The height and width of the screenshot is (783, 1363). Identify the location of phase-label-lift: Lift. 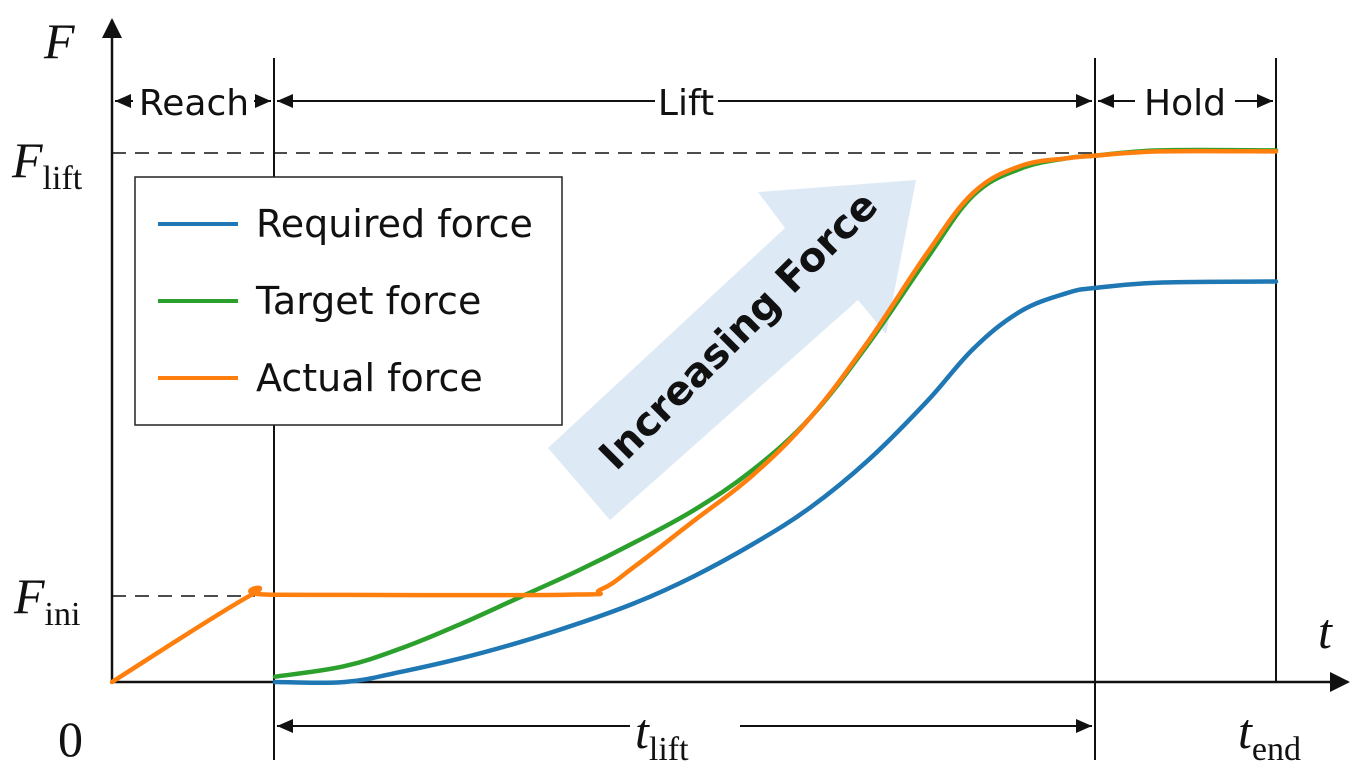
(686, 103).